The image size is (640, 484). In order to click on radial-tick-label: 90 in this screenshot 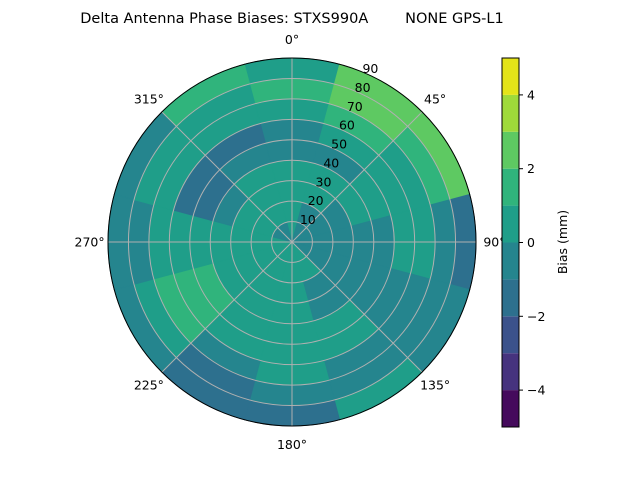, I will do `click(370, 68)`.